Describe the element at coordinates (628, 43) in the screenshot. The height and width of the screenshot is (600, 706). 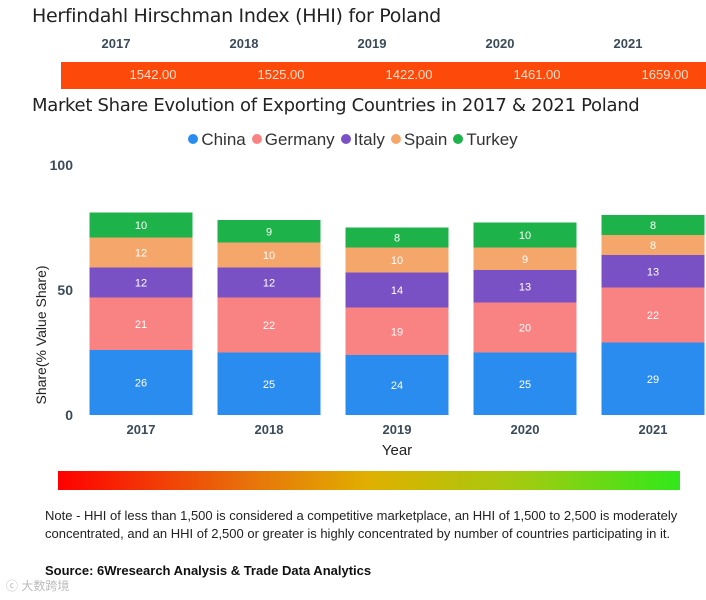
I see `hhi-year: 2021` at that location.